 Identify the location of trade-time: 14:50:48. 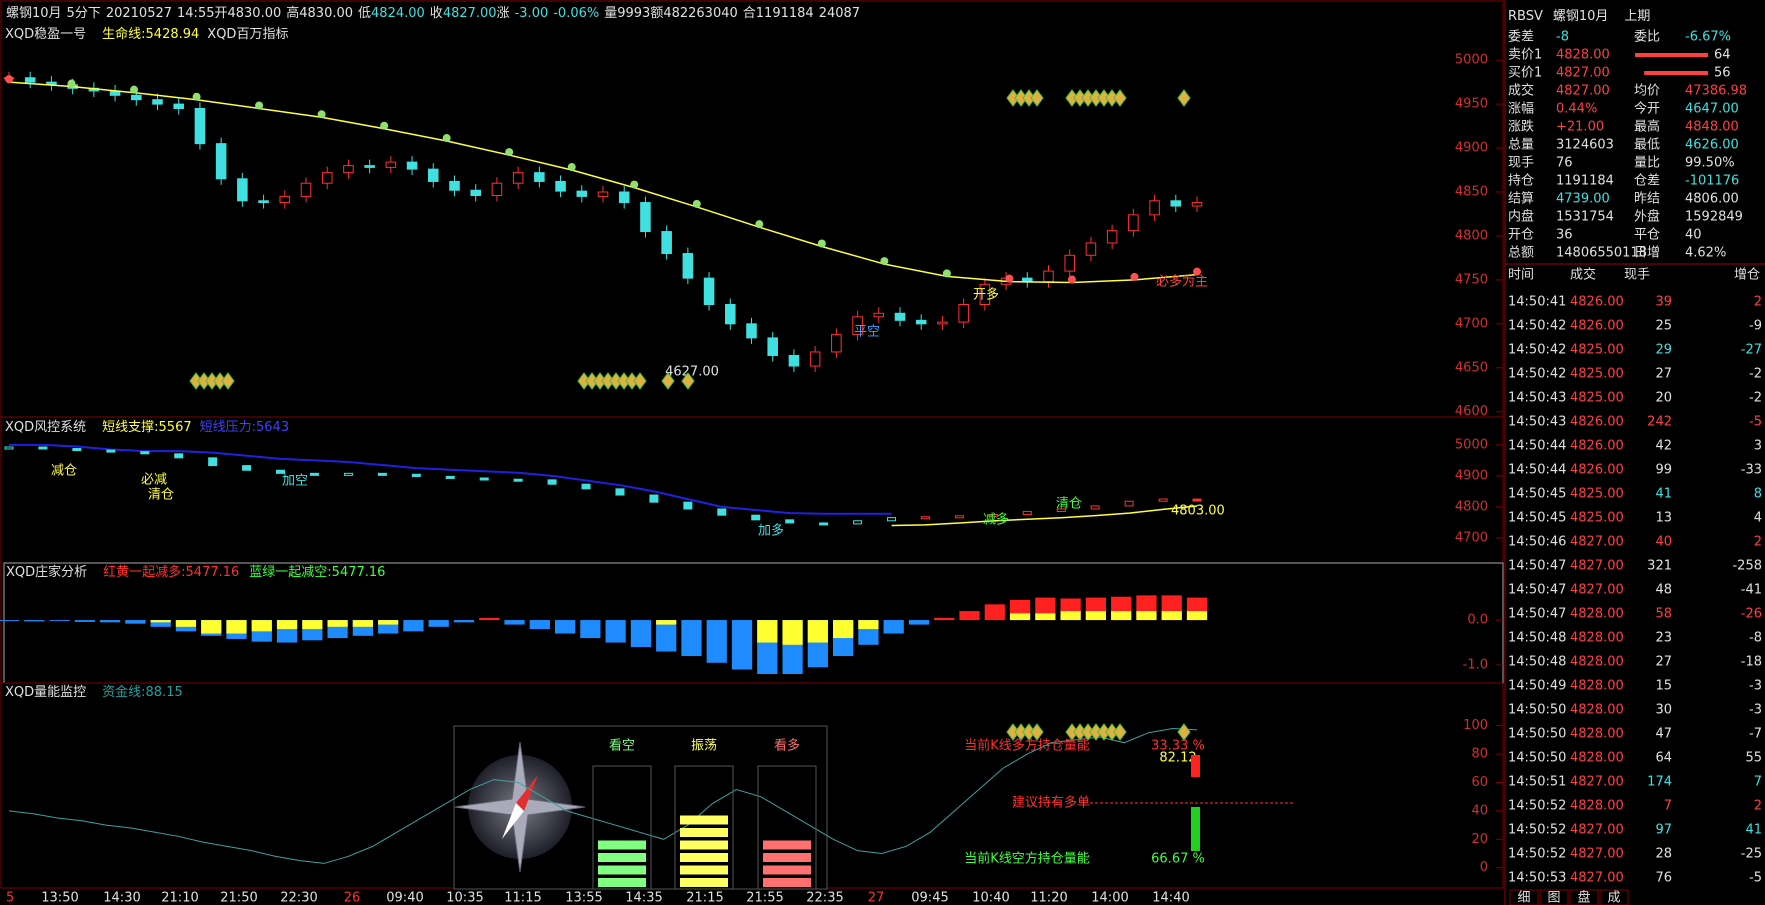
(1537, 662).